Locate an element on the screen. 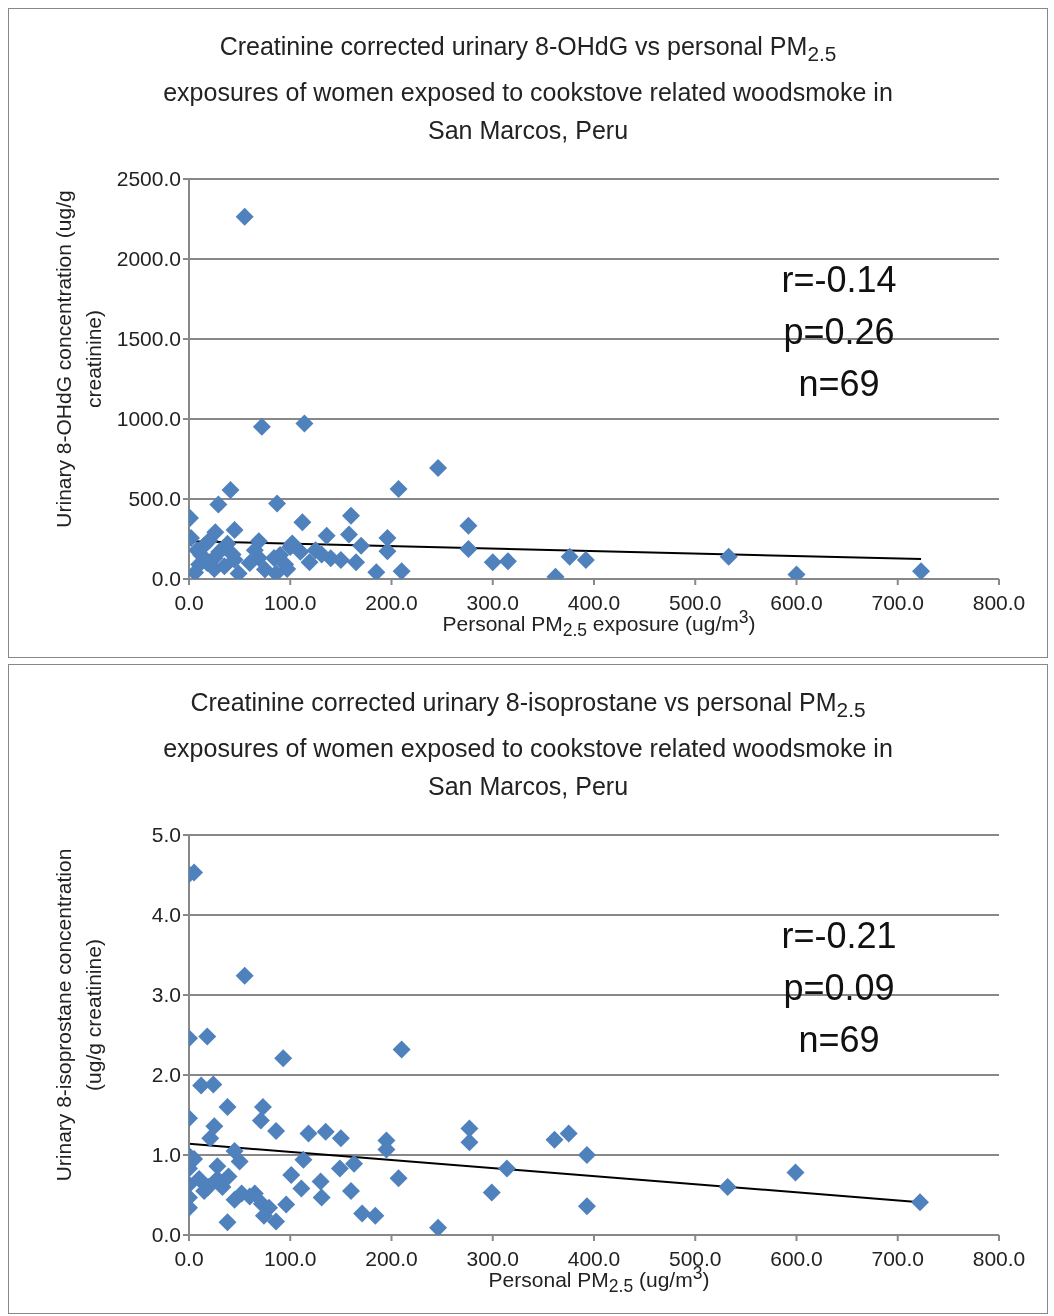  y-tick-label: 500.0 is located at coordinates (154, 499).